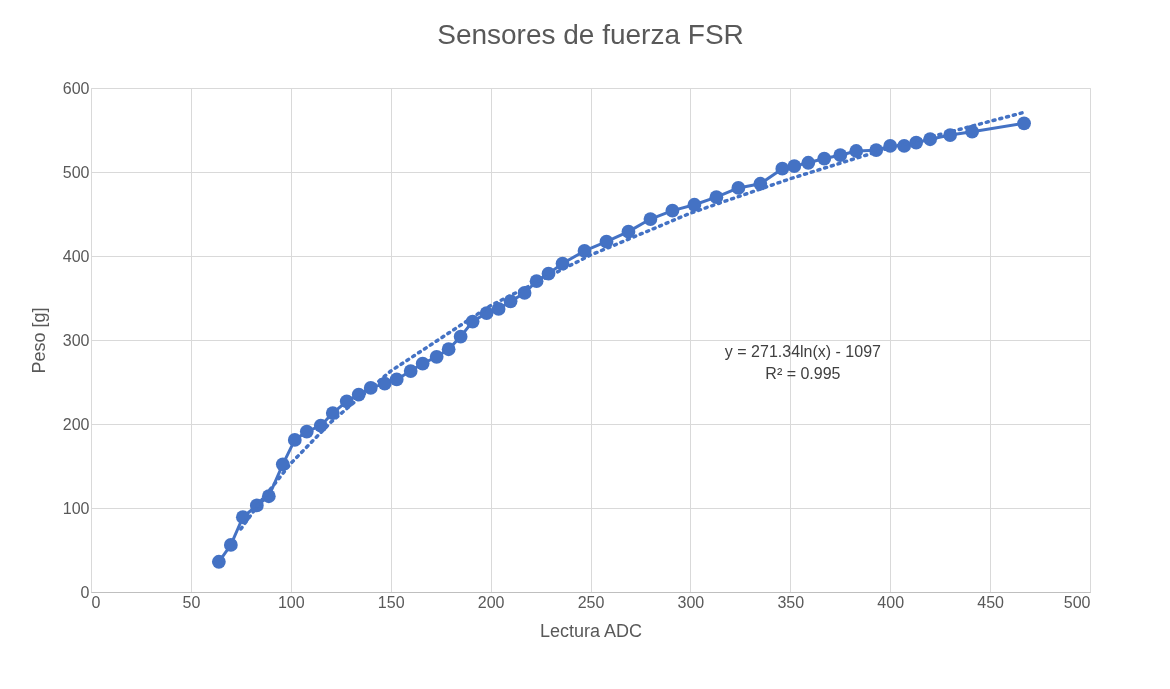 This screenshot has width=1170, height=689. What do you see at coordinates (491, 602) in the screenshot?
I see `x-tick-label: 200` at bounding box center [491, 602].